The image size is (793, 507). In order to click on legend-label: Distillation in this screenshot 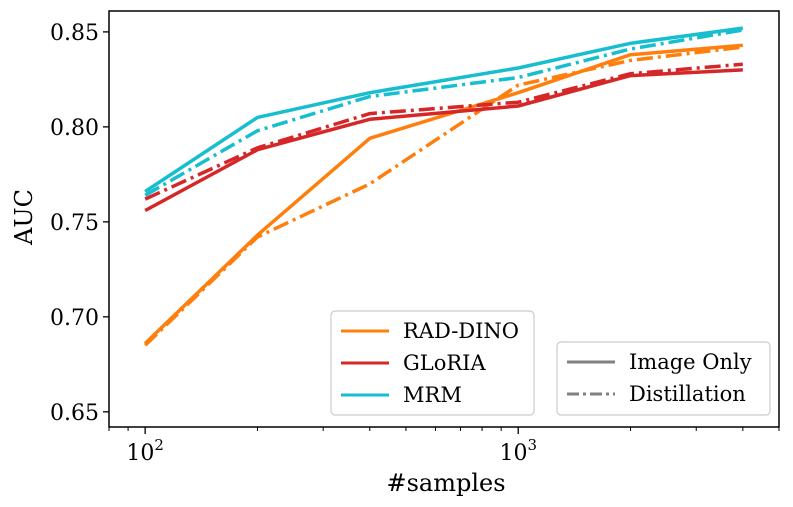, I will do `click(687, 394)`.